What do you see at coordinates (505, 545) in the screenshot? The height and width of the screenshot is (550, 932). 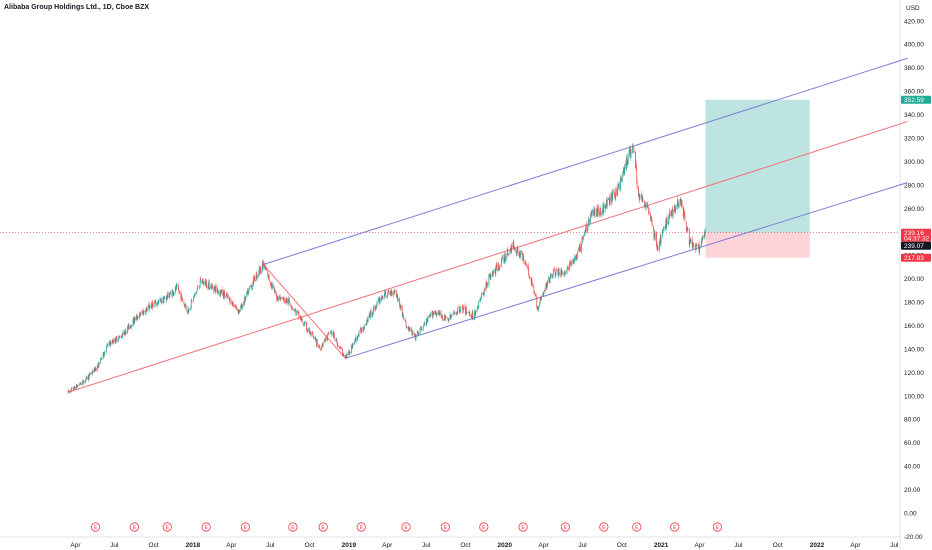 I see `x-tick-label: 2020` at bounding box center [505, 545].